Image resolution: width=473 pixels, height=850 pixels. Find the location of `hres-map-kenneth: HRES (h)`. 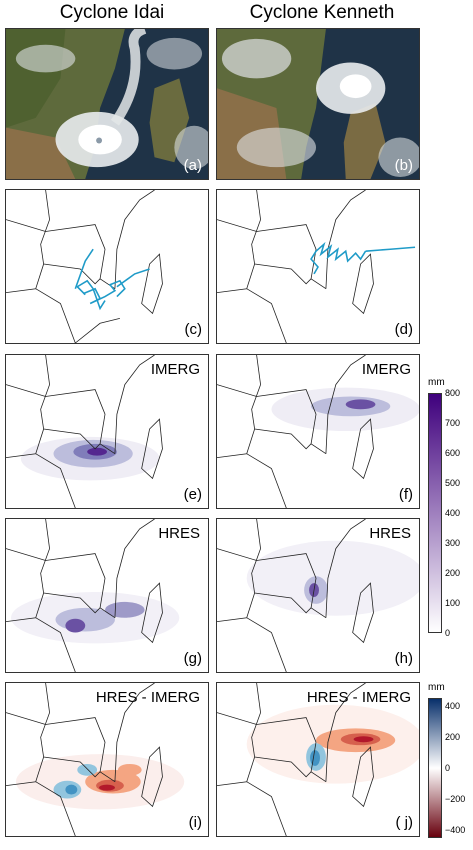

hres-map-kenneth: HRES (h) is located at coordinates (318, 595).